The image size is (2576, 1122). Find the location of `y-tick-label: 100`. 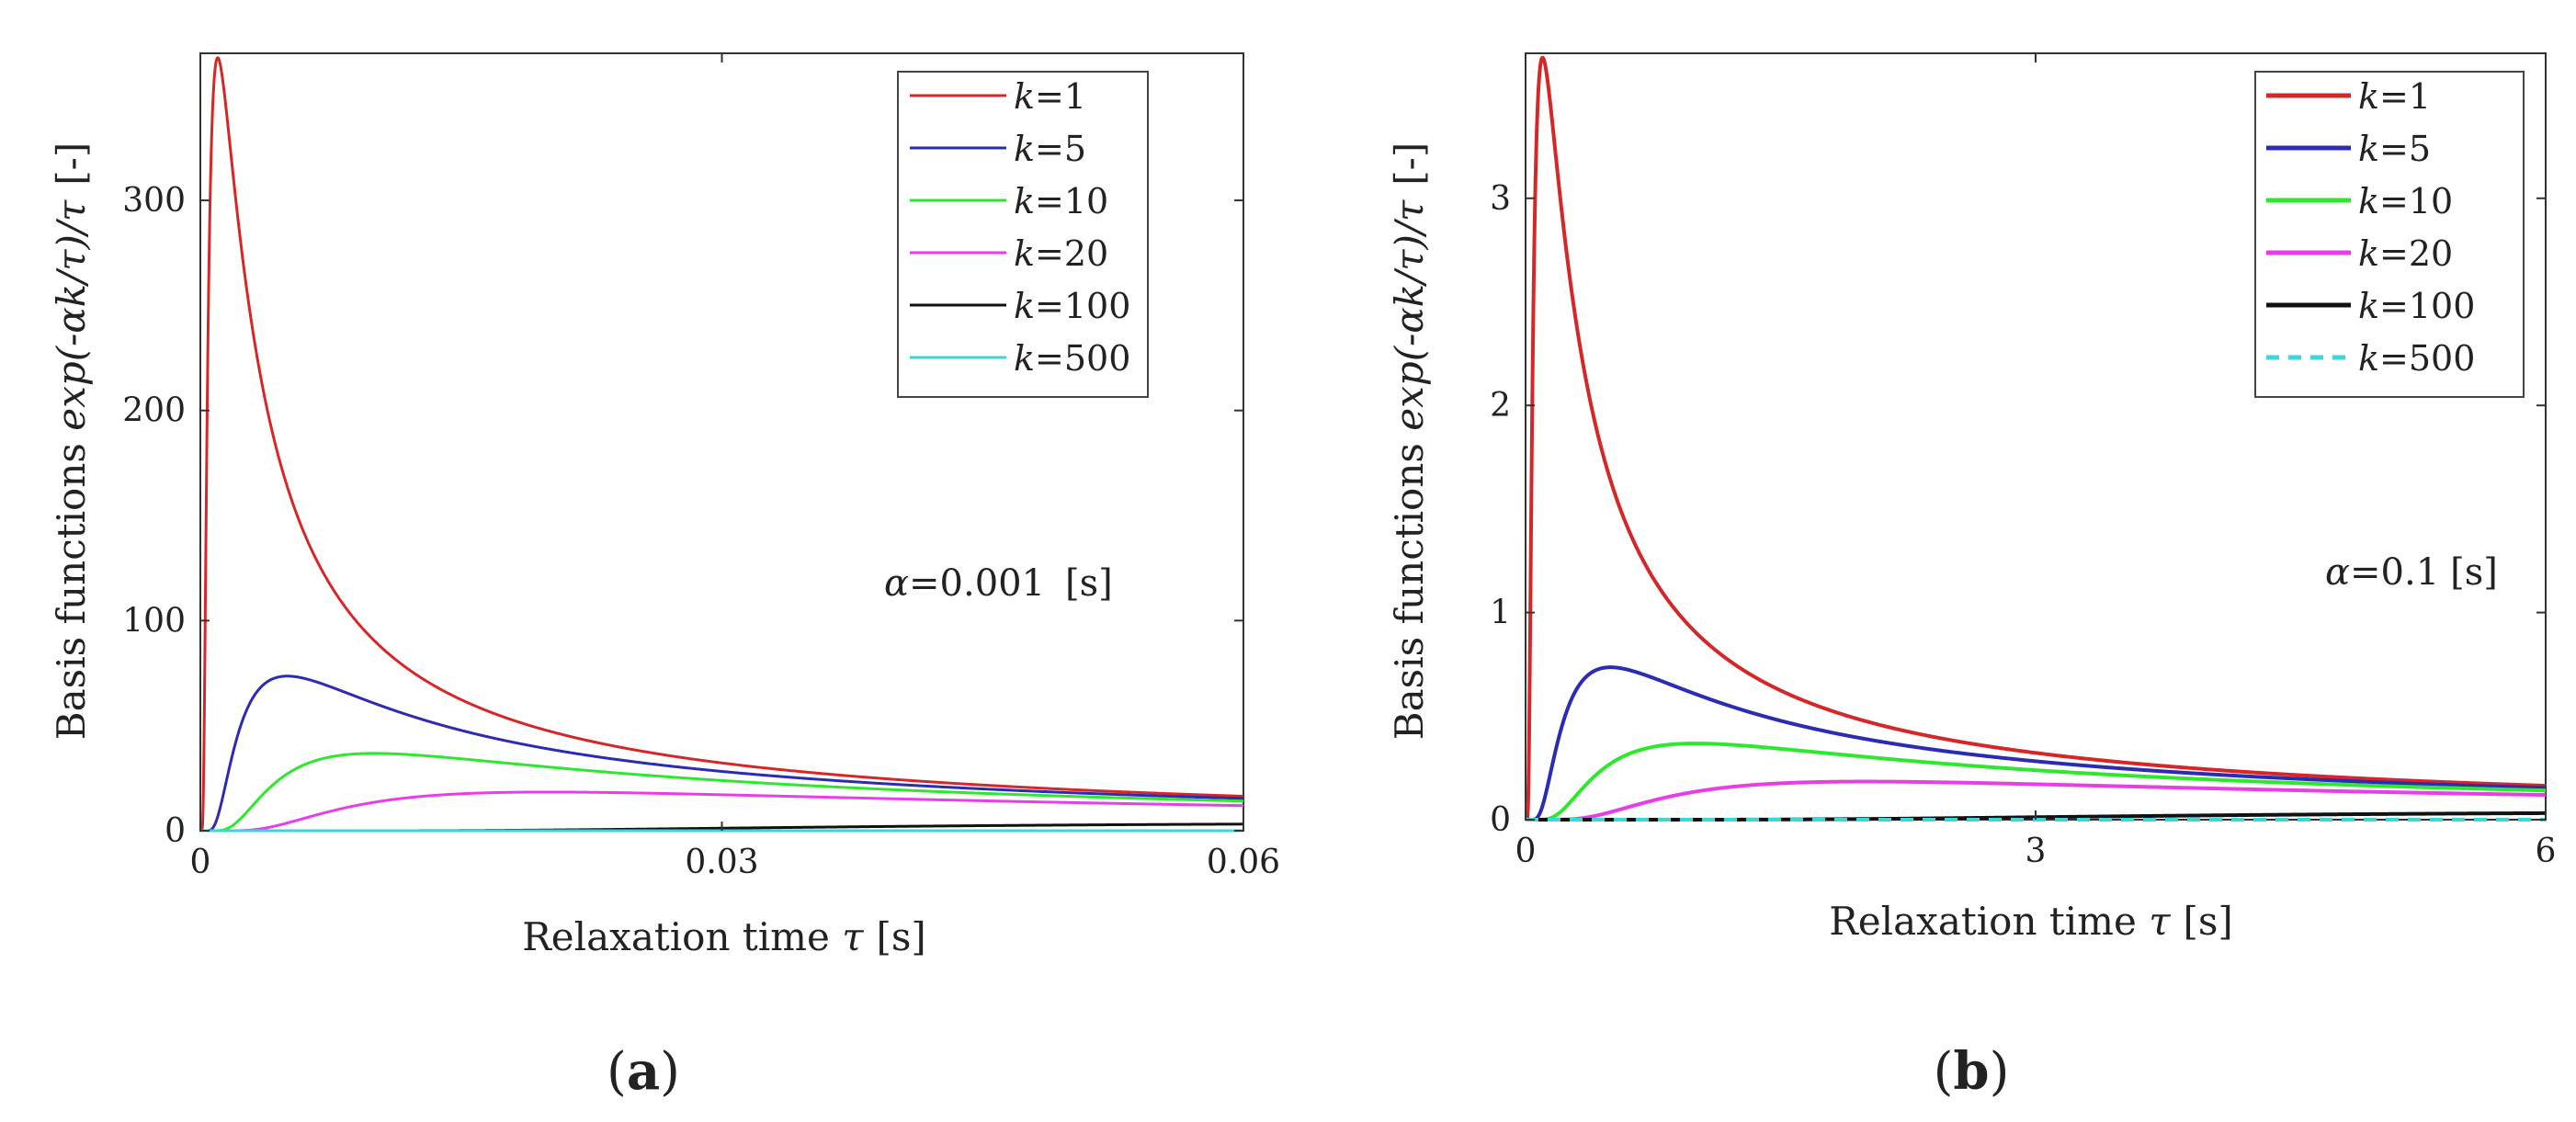

y-tick-label: 100 is located at coordinates (154, 621).